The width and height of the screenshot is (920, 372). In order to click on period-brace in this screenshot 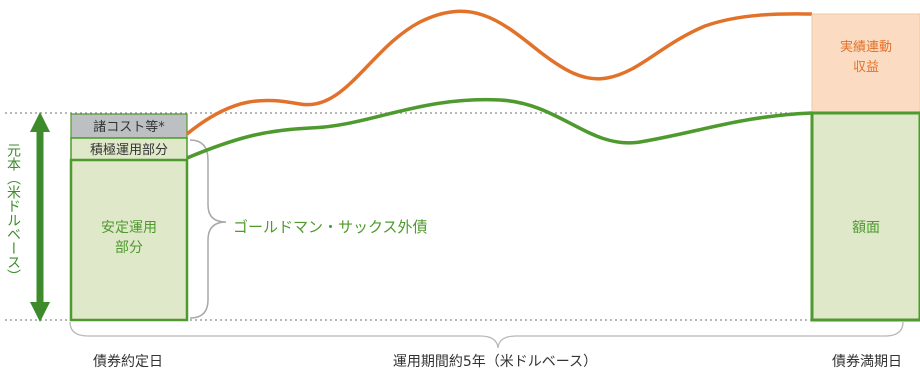, I will do `click(486, 335)`.